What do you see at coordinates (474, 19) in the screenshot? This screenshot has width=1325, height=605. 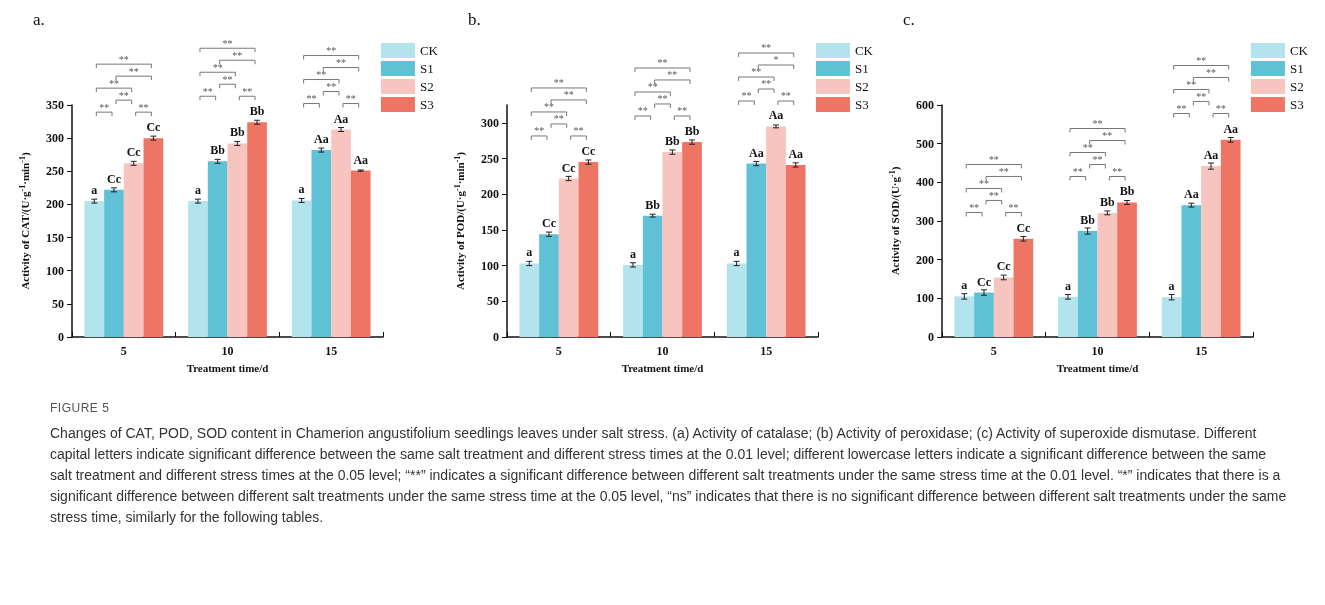 I see `chart-title: b.` at bounding box center [474, 19].